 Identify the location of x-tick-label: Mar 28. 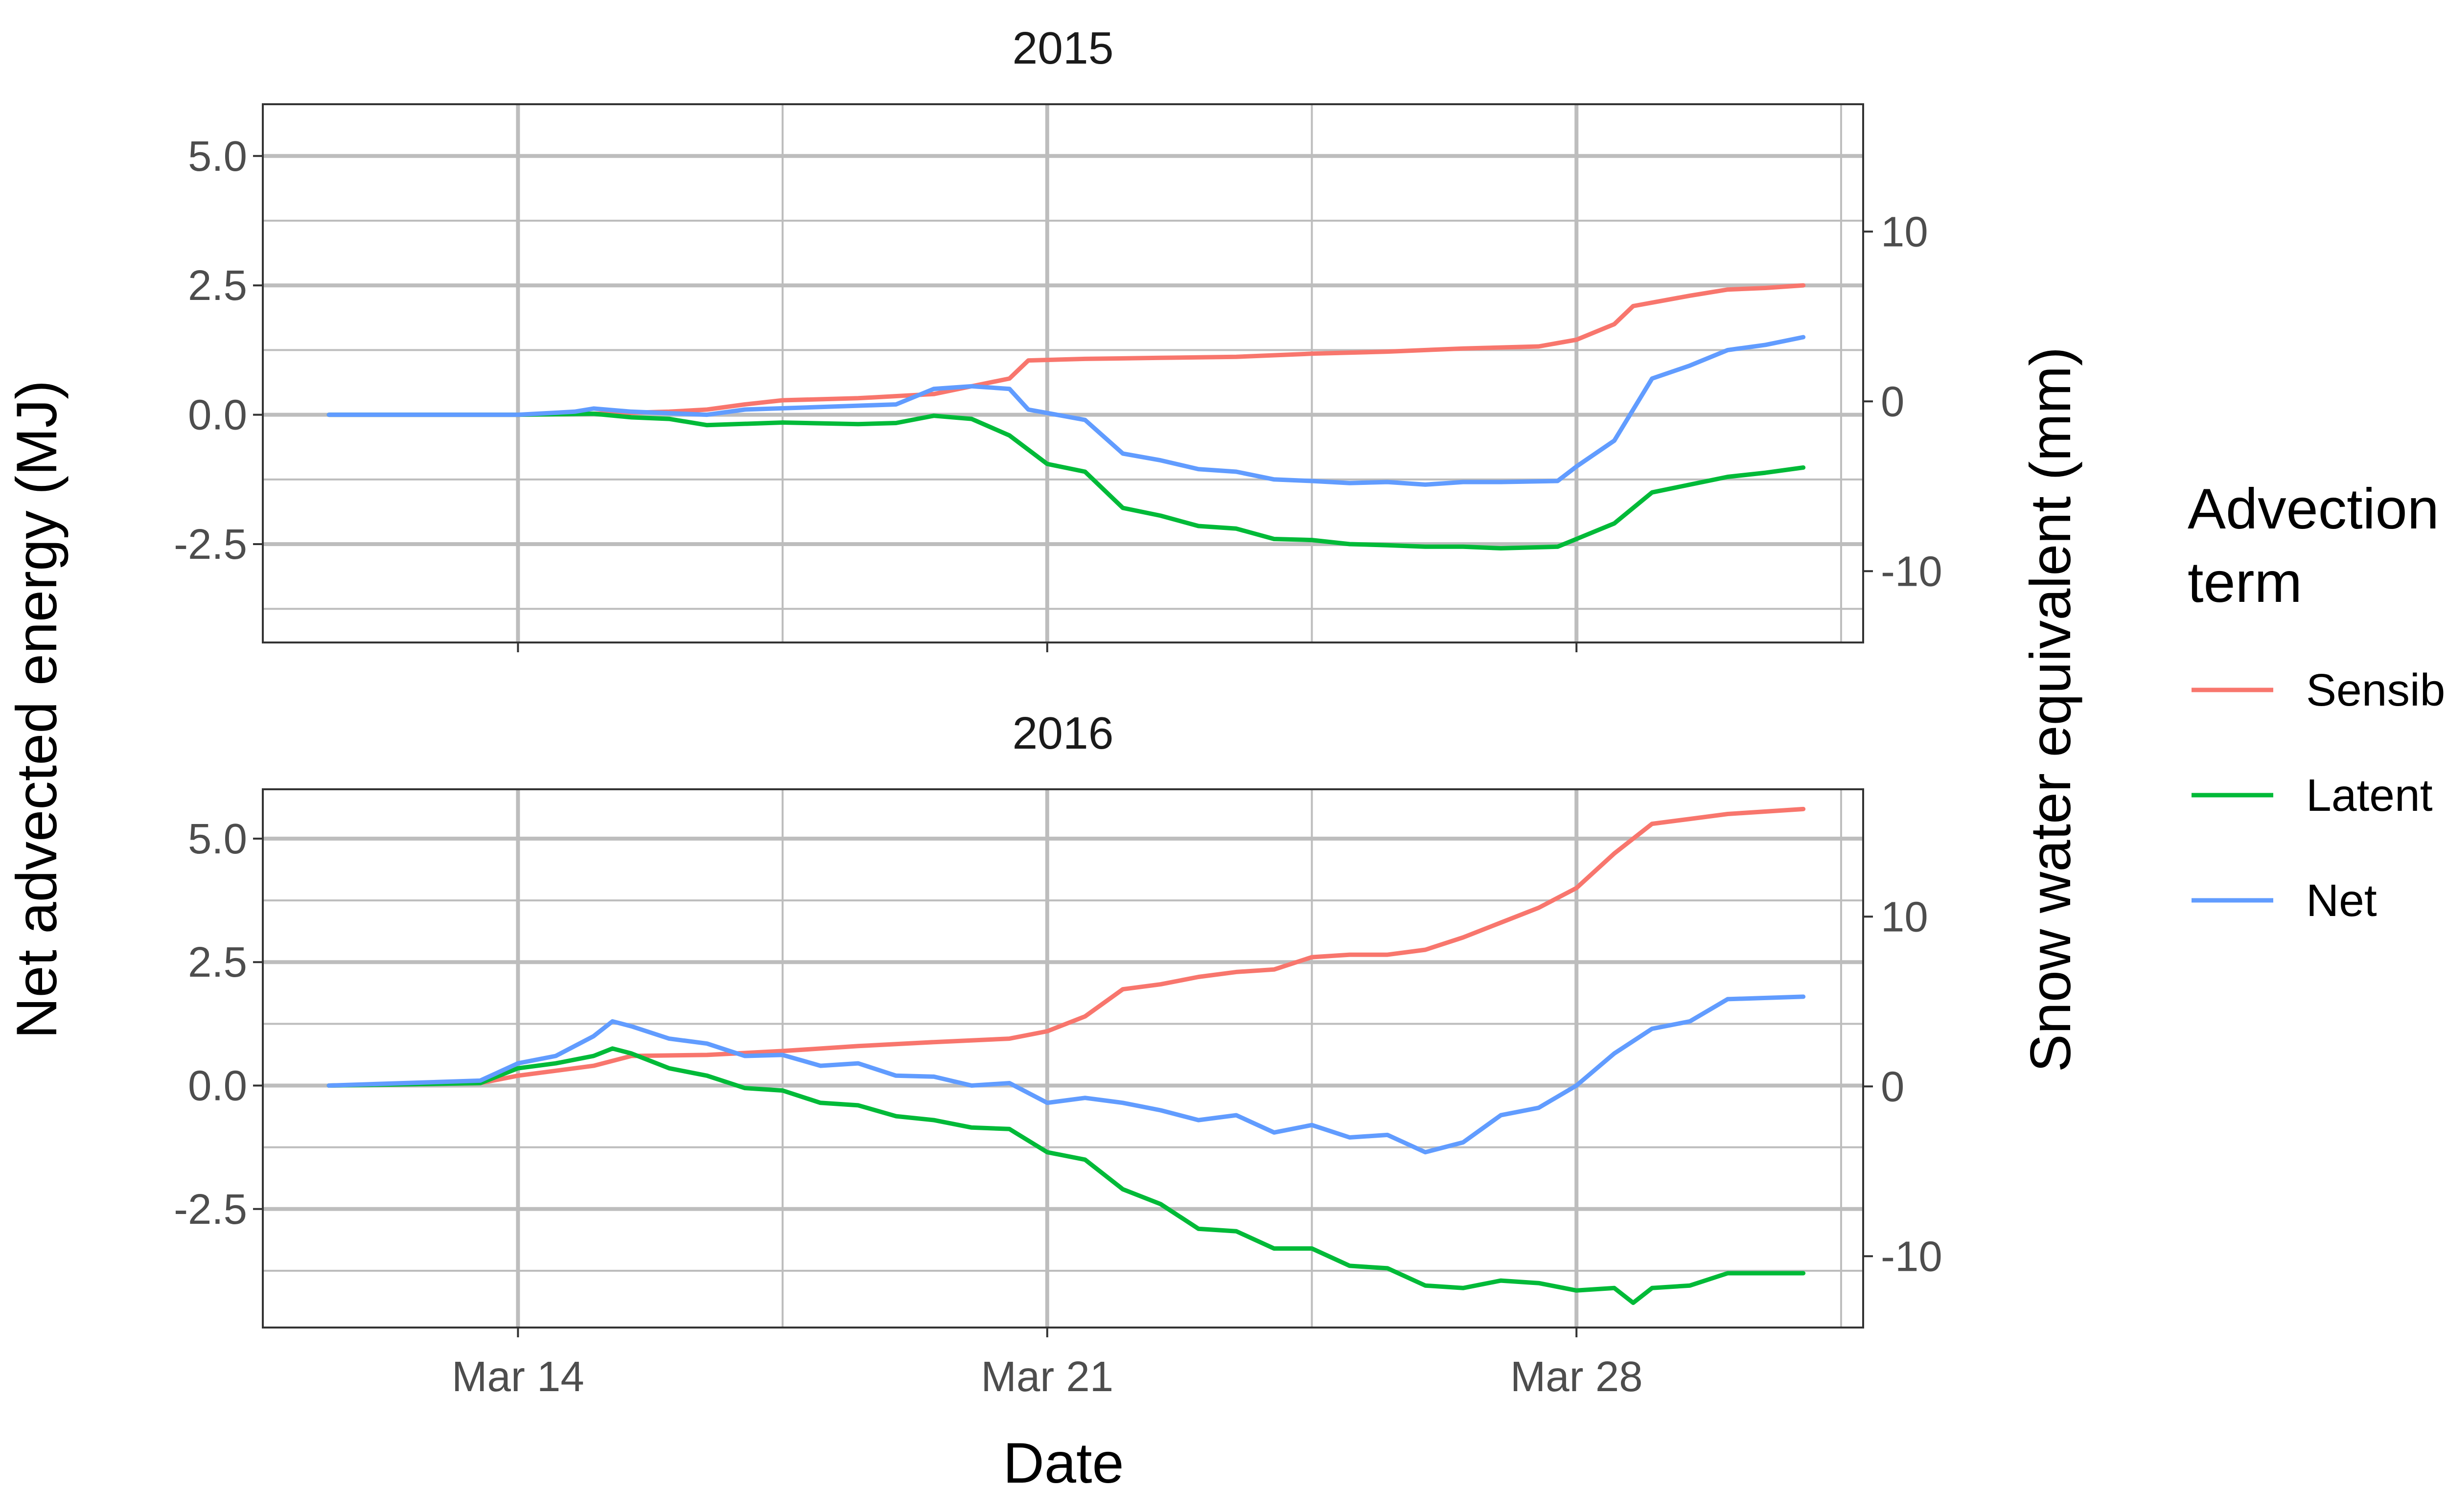
(1576, 1376).